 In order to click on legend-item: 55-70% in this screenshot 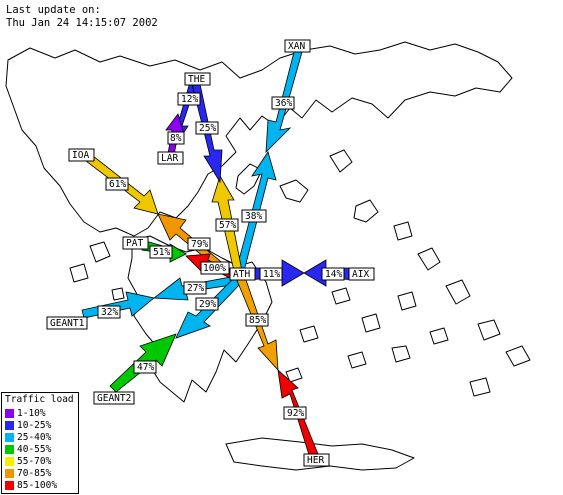, I will do `click(40, 461)`.